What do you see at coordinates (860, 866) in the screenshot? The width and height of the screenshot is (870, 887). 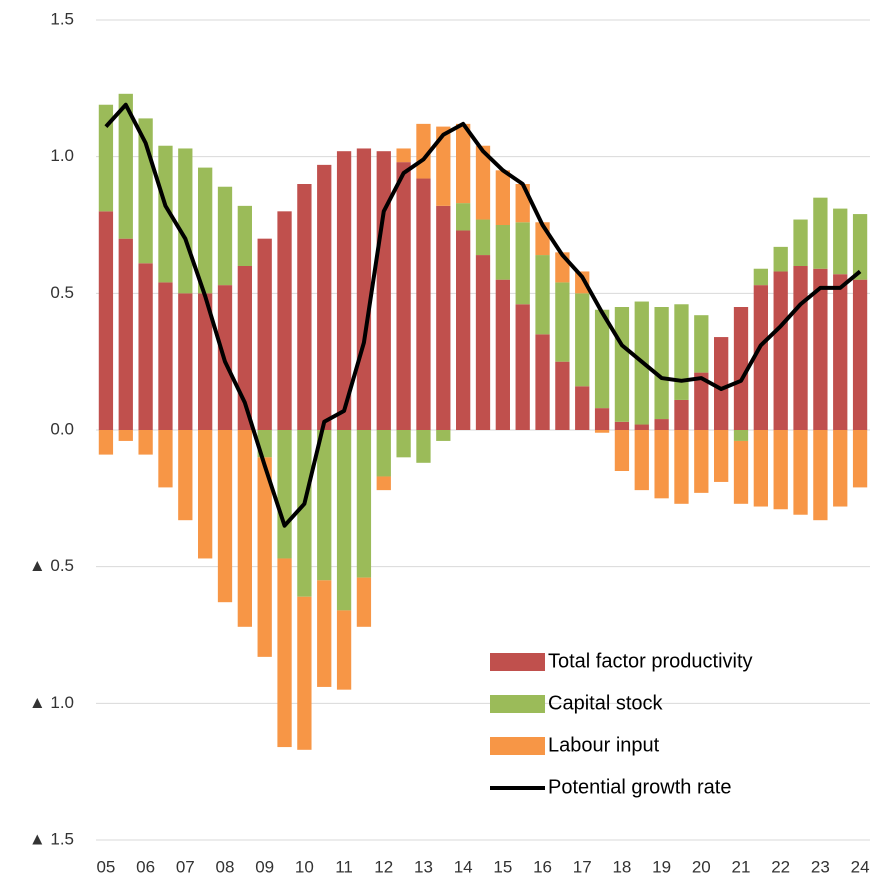 I see `x-tick-label: 24` at bounding box center [860, 866].